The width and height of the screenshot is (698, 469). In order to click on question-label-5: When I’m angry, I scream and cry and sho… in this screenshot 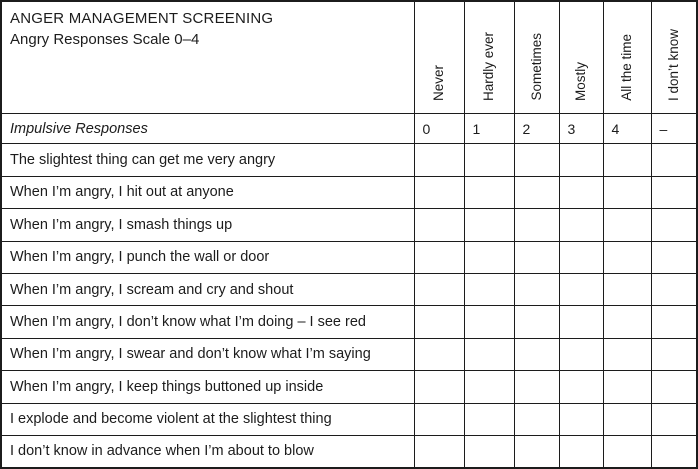, I will do `click(207, 289)`.